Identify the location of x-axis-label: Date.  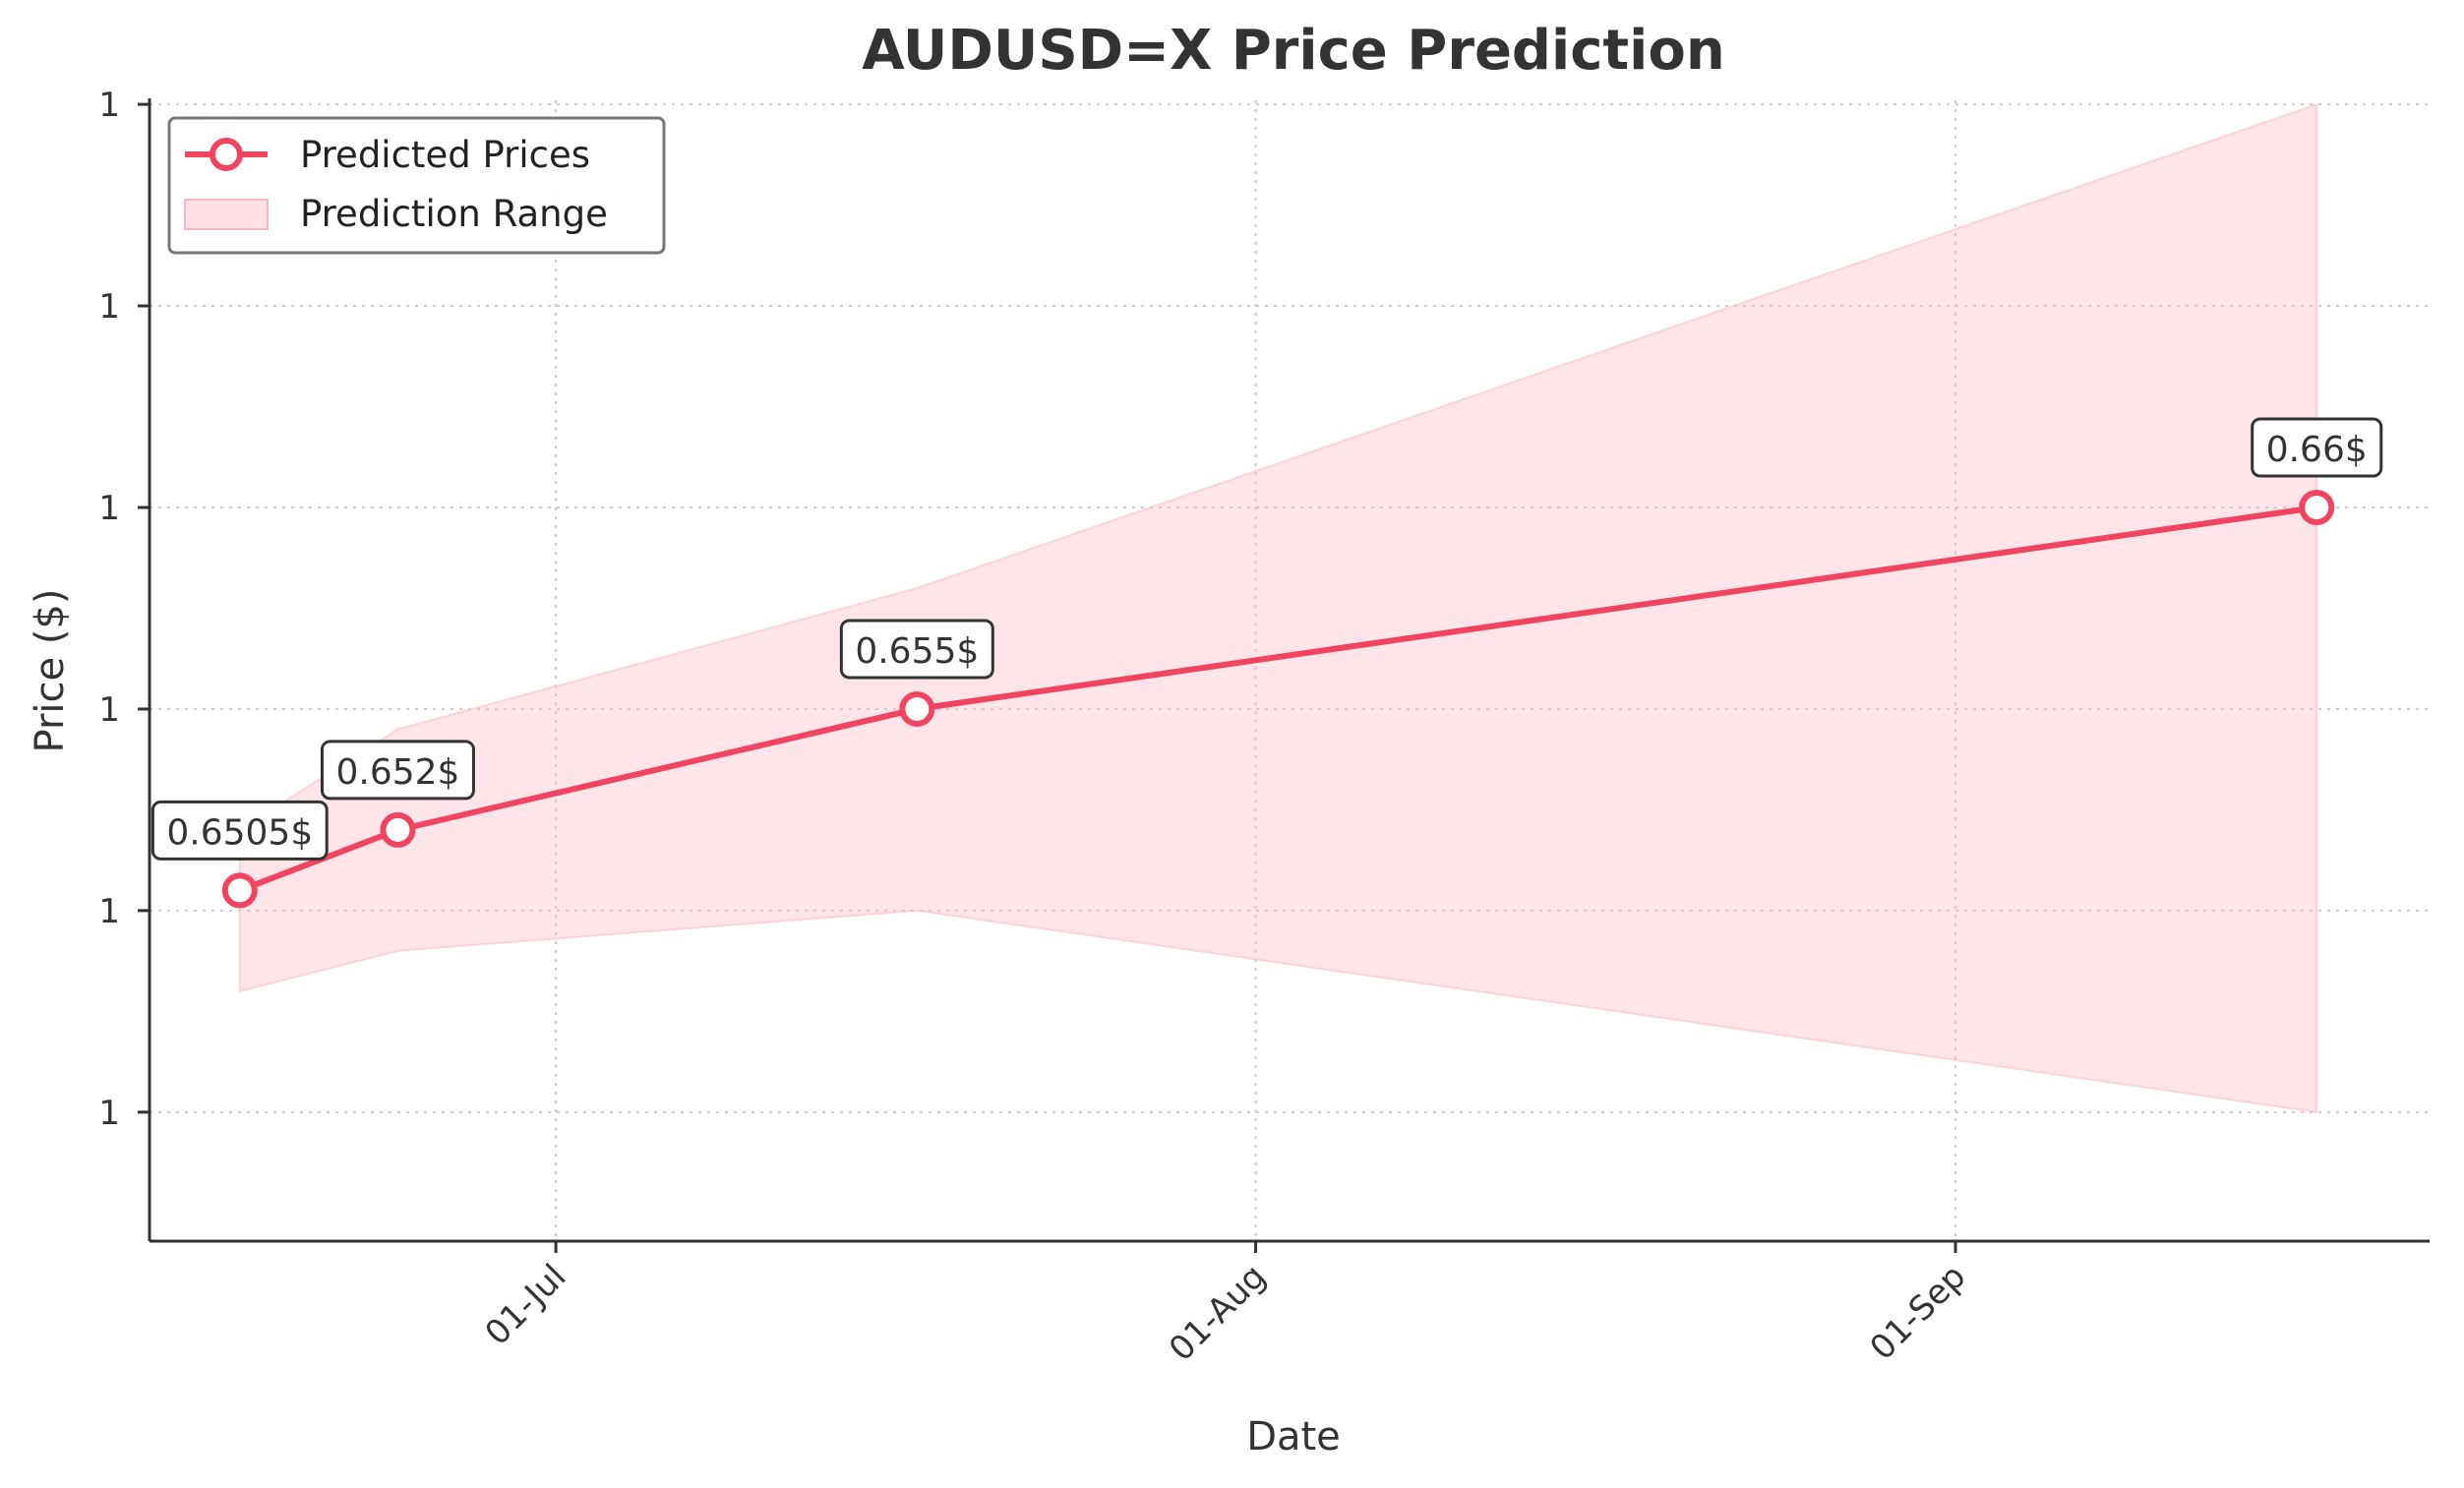
(1293, 1436).